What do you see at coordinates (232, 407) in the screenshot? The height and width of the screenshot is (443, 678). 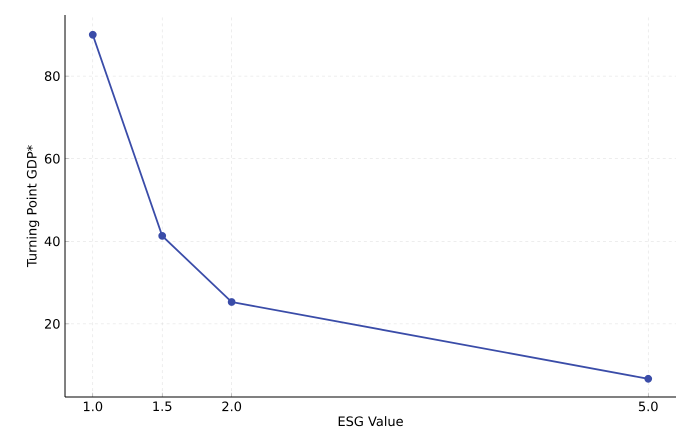 I see `x-tick-label: 2.0` at bounding box center [232, 407].